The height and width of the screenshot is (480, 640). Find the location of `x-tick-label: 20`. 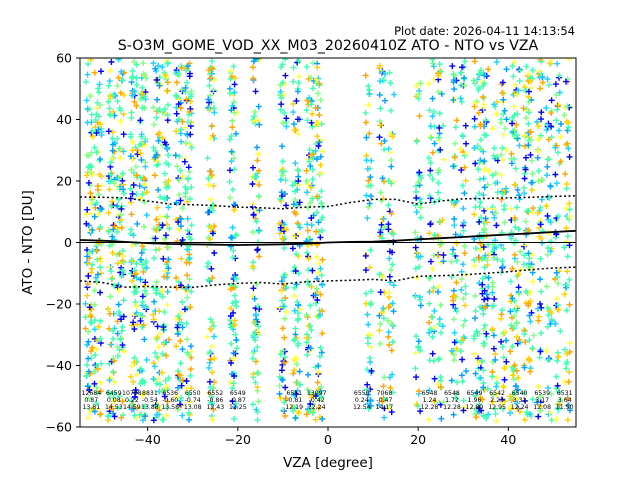

x-tick-label: 20 is located at coordinates (418, 439).